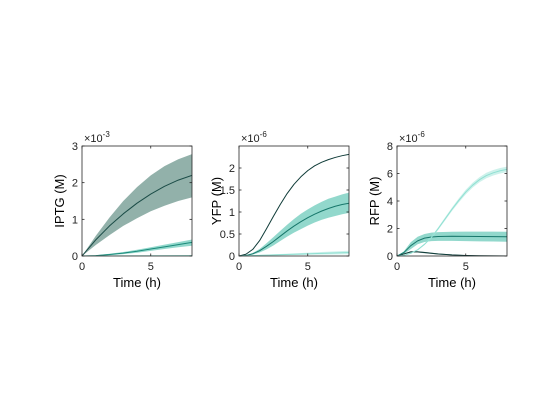  Describe the element at coordinates (59, 200) in the screenshot. I see `y-axis-label: IPTG (M)` at that location.